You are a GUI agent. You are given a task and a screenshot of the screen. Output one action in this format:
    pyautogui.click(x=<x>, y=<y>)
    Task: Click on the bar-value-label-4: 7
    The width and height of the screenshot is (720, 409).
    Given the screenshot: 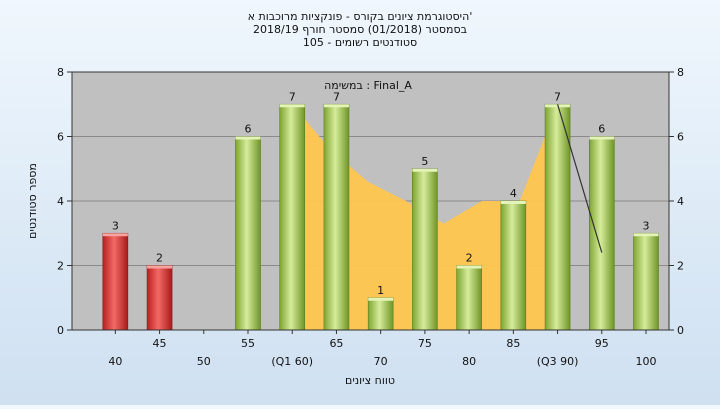 What is the action you would take?
    pyautogui.click(x=292, y=96)
    